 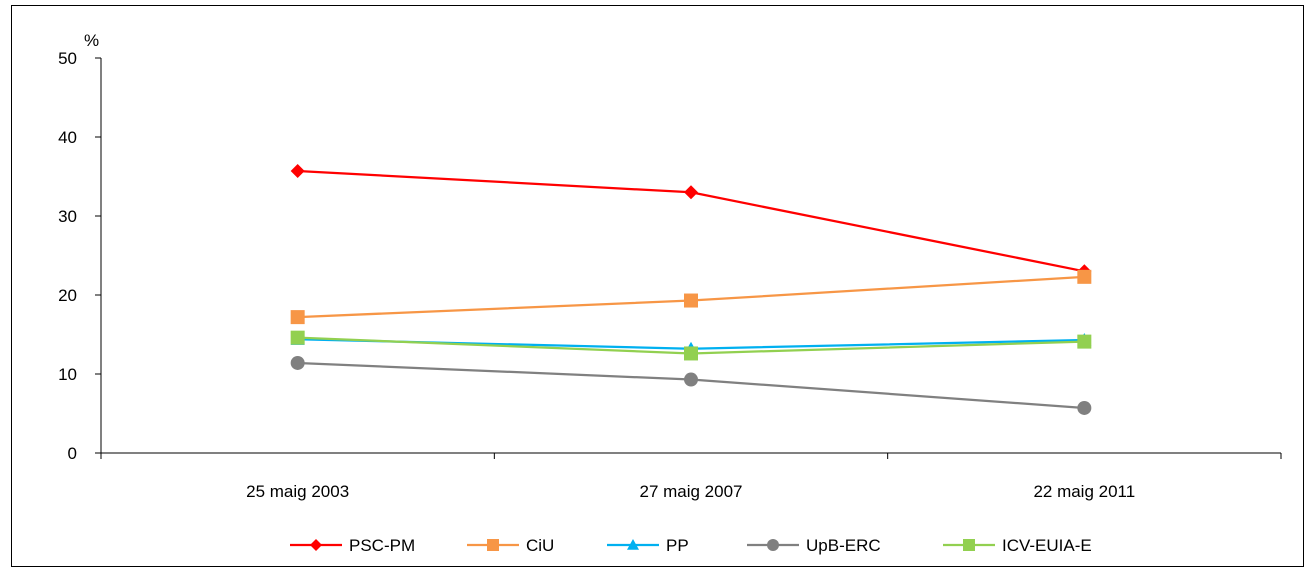 I want to click on series-psc-pm, so click(x=691, y=221).